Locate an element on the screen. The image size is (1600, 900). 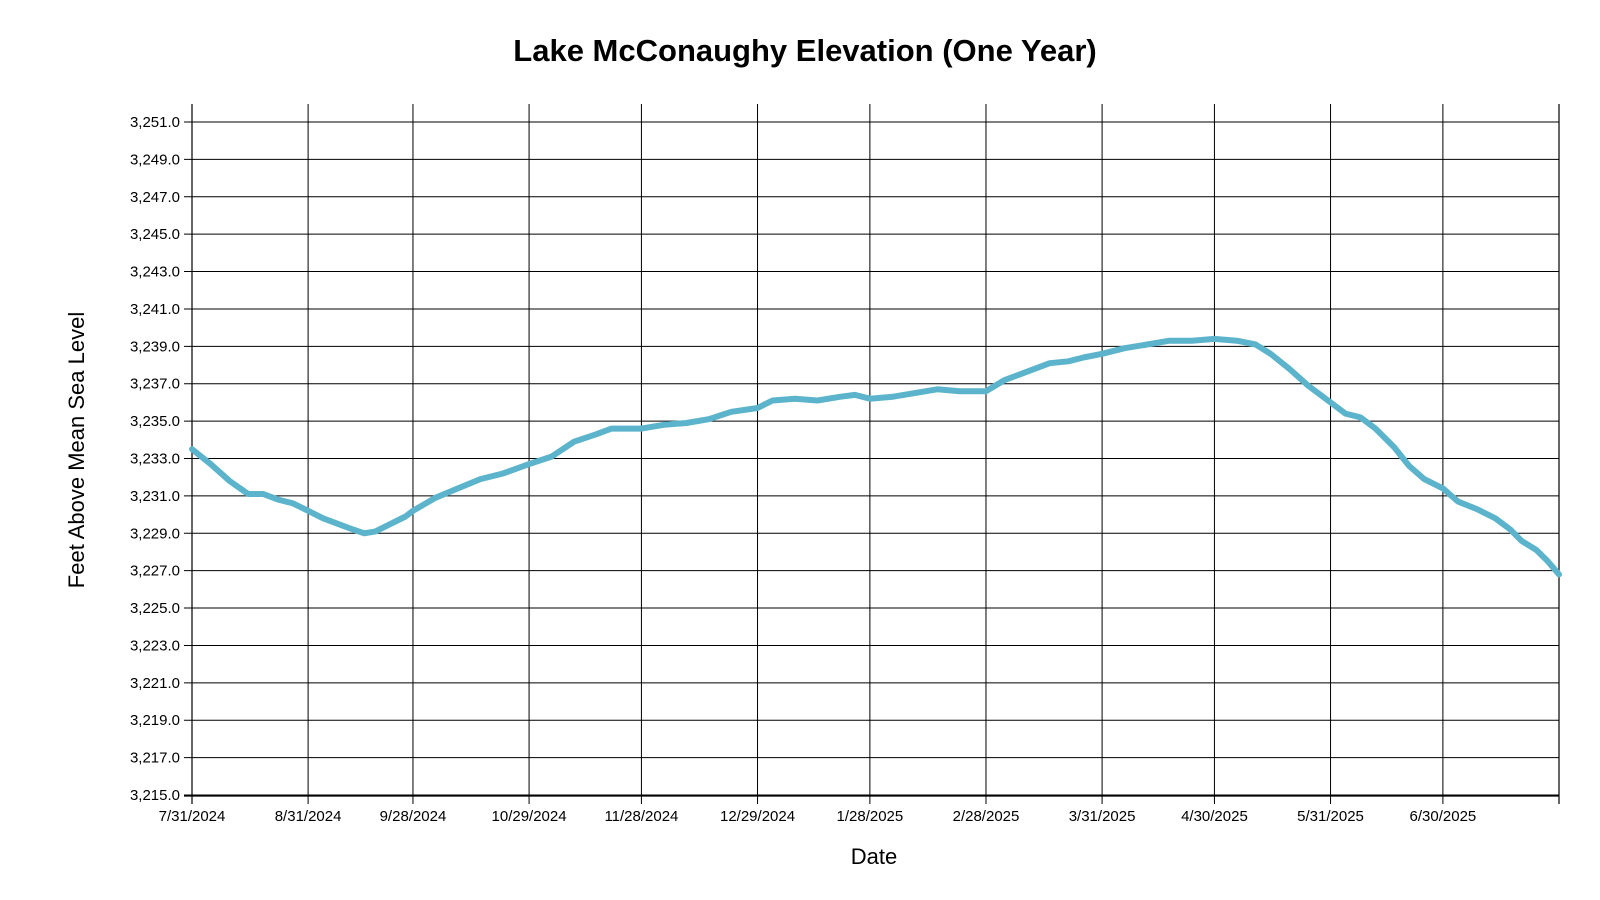
y-tick-label: 3,237.0 is located at coordinates (155, 384).